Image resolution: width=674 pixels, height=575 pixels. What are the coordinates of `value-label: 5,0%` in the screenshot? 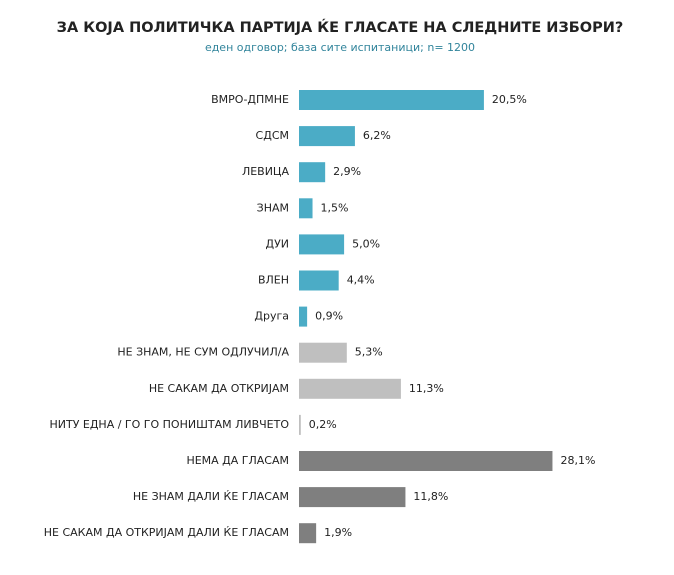 It's located at (366, 243).